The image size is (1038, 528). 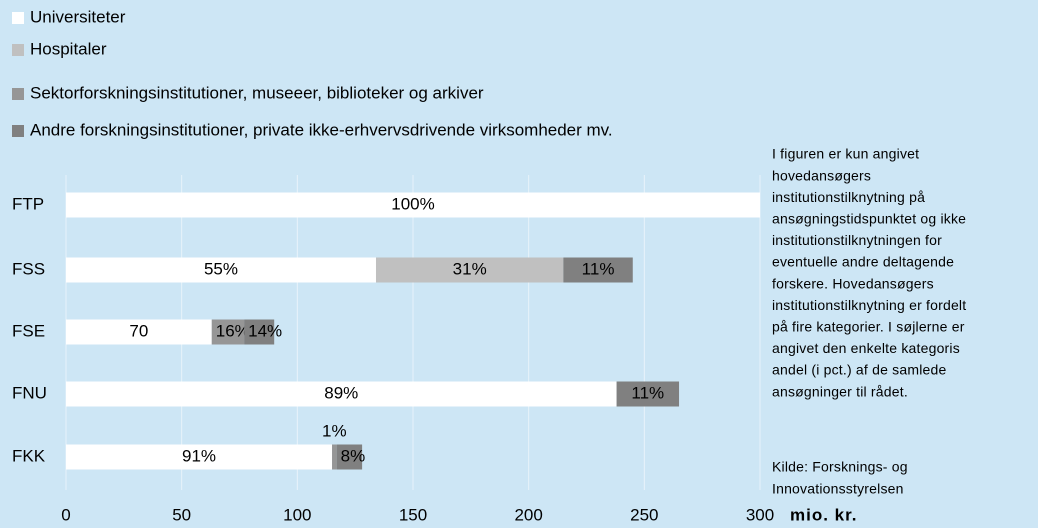 I want to click on data-label: 100%, so click(x=412, y=203).